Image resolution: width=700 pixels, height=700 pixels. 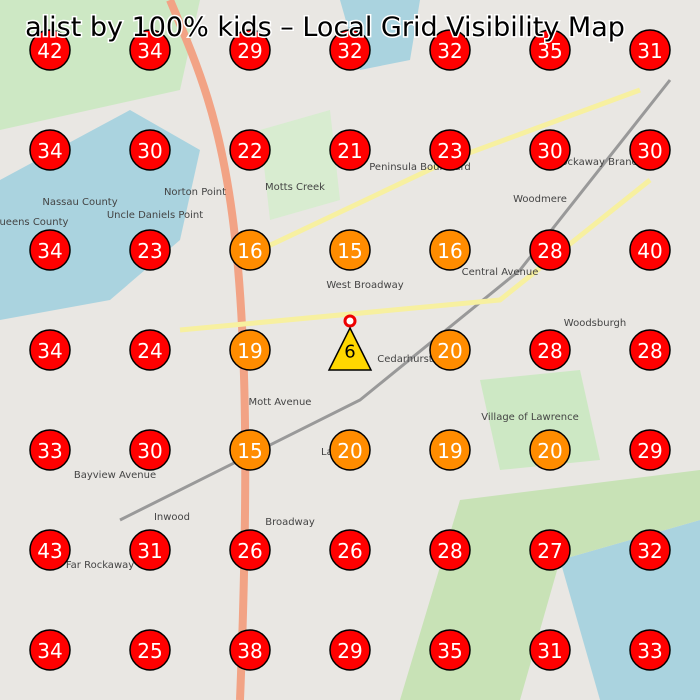 I want to click on park, so click(x=300, y=165).